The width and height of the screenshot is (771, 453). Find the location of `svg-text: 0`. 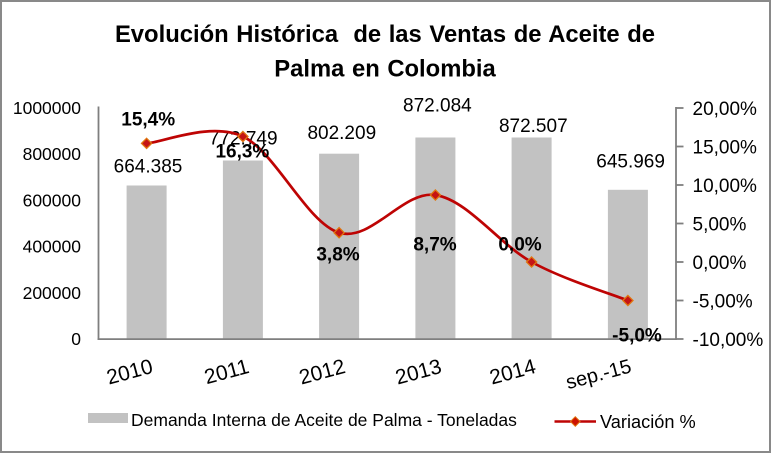

svg-text: 0 is located at coordinates (76, 339).